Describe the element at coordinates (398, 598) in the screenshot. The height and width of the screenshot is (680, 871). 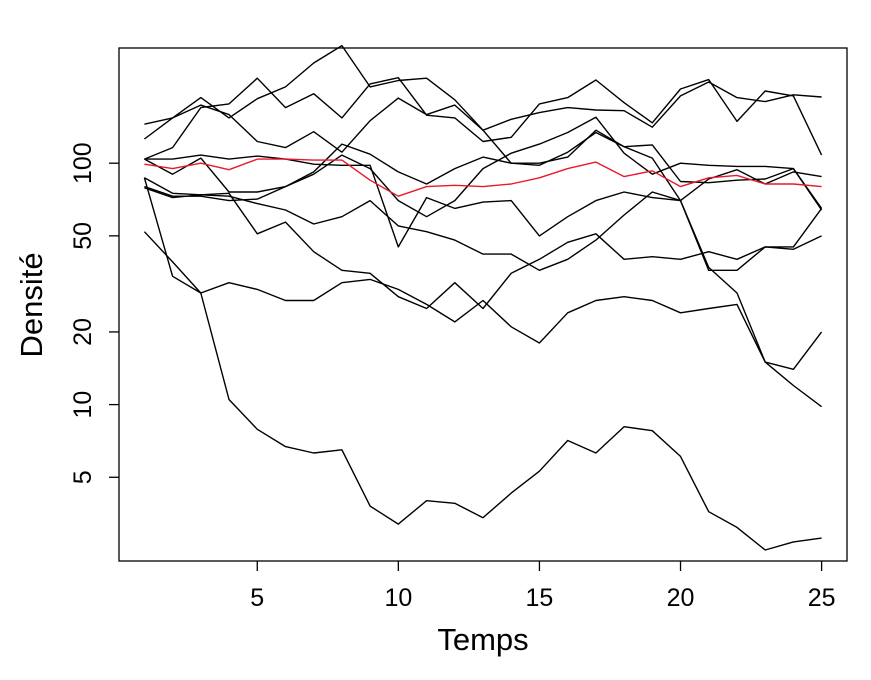
I see `x-tick-label: 10` at that location.